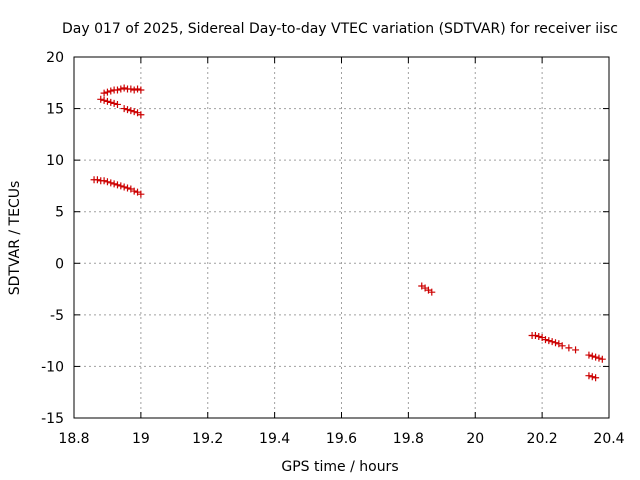 The image size is (640, 480). What do you see at coordinates (608, 439) in the screenshot?
I see `x-tick-label: 20.4` at bounding box center [608, 439].